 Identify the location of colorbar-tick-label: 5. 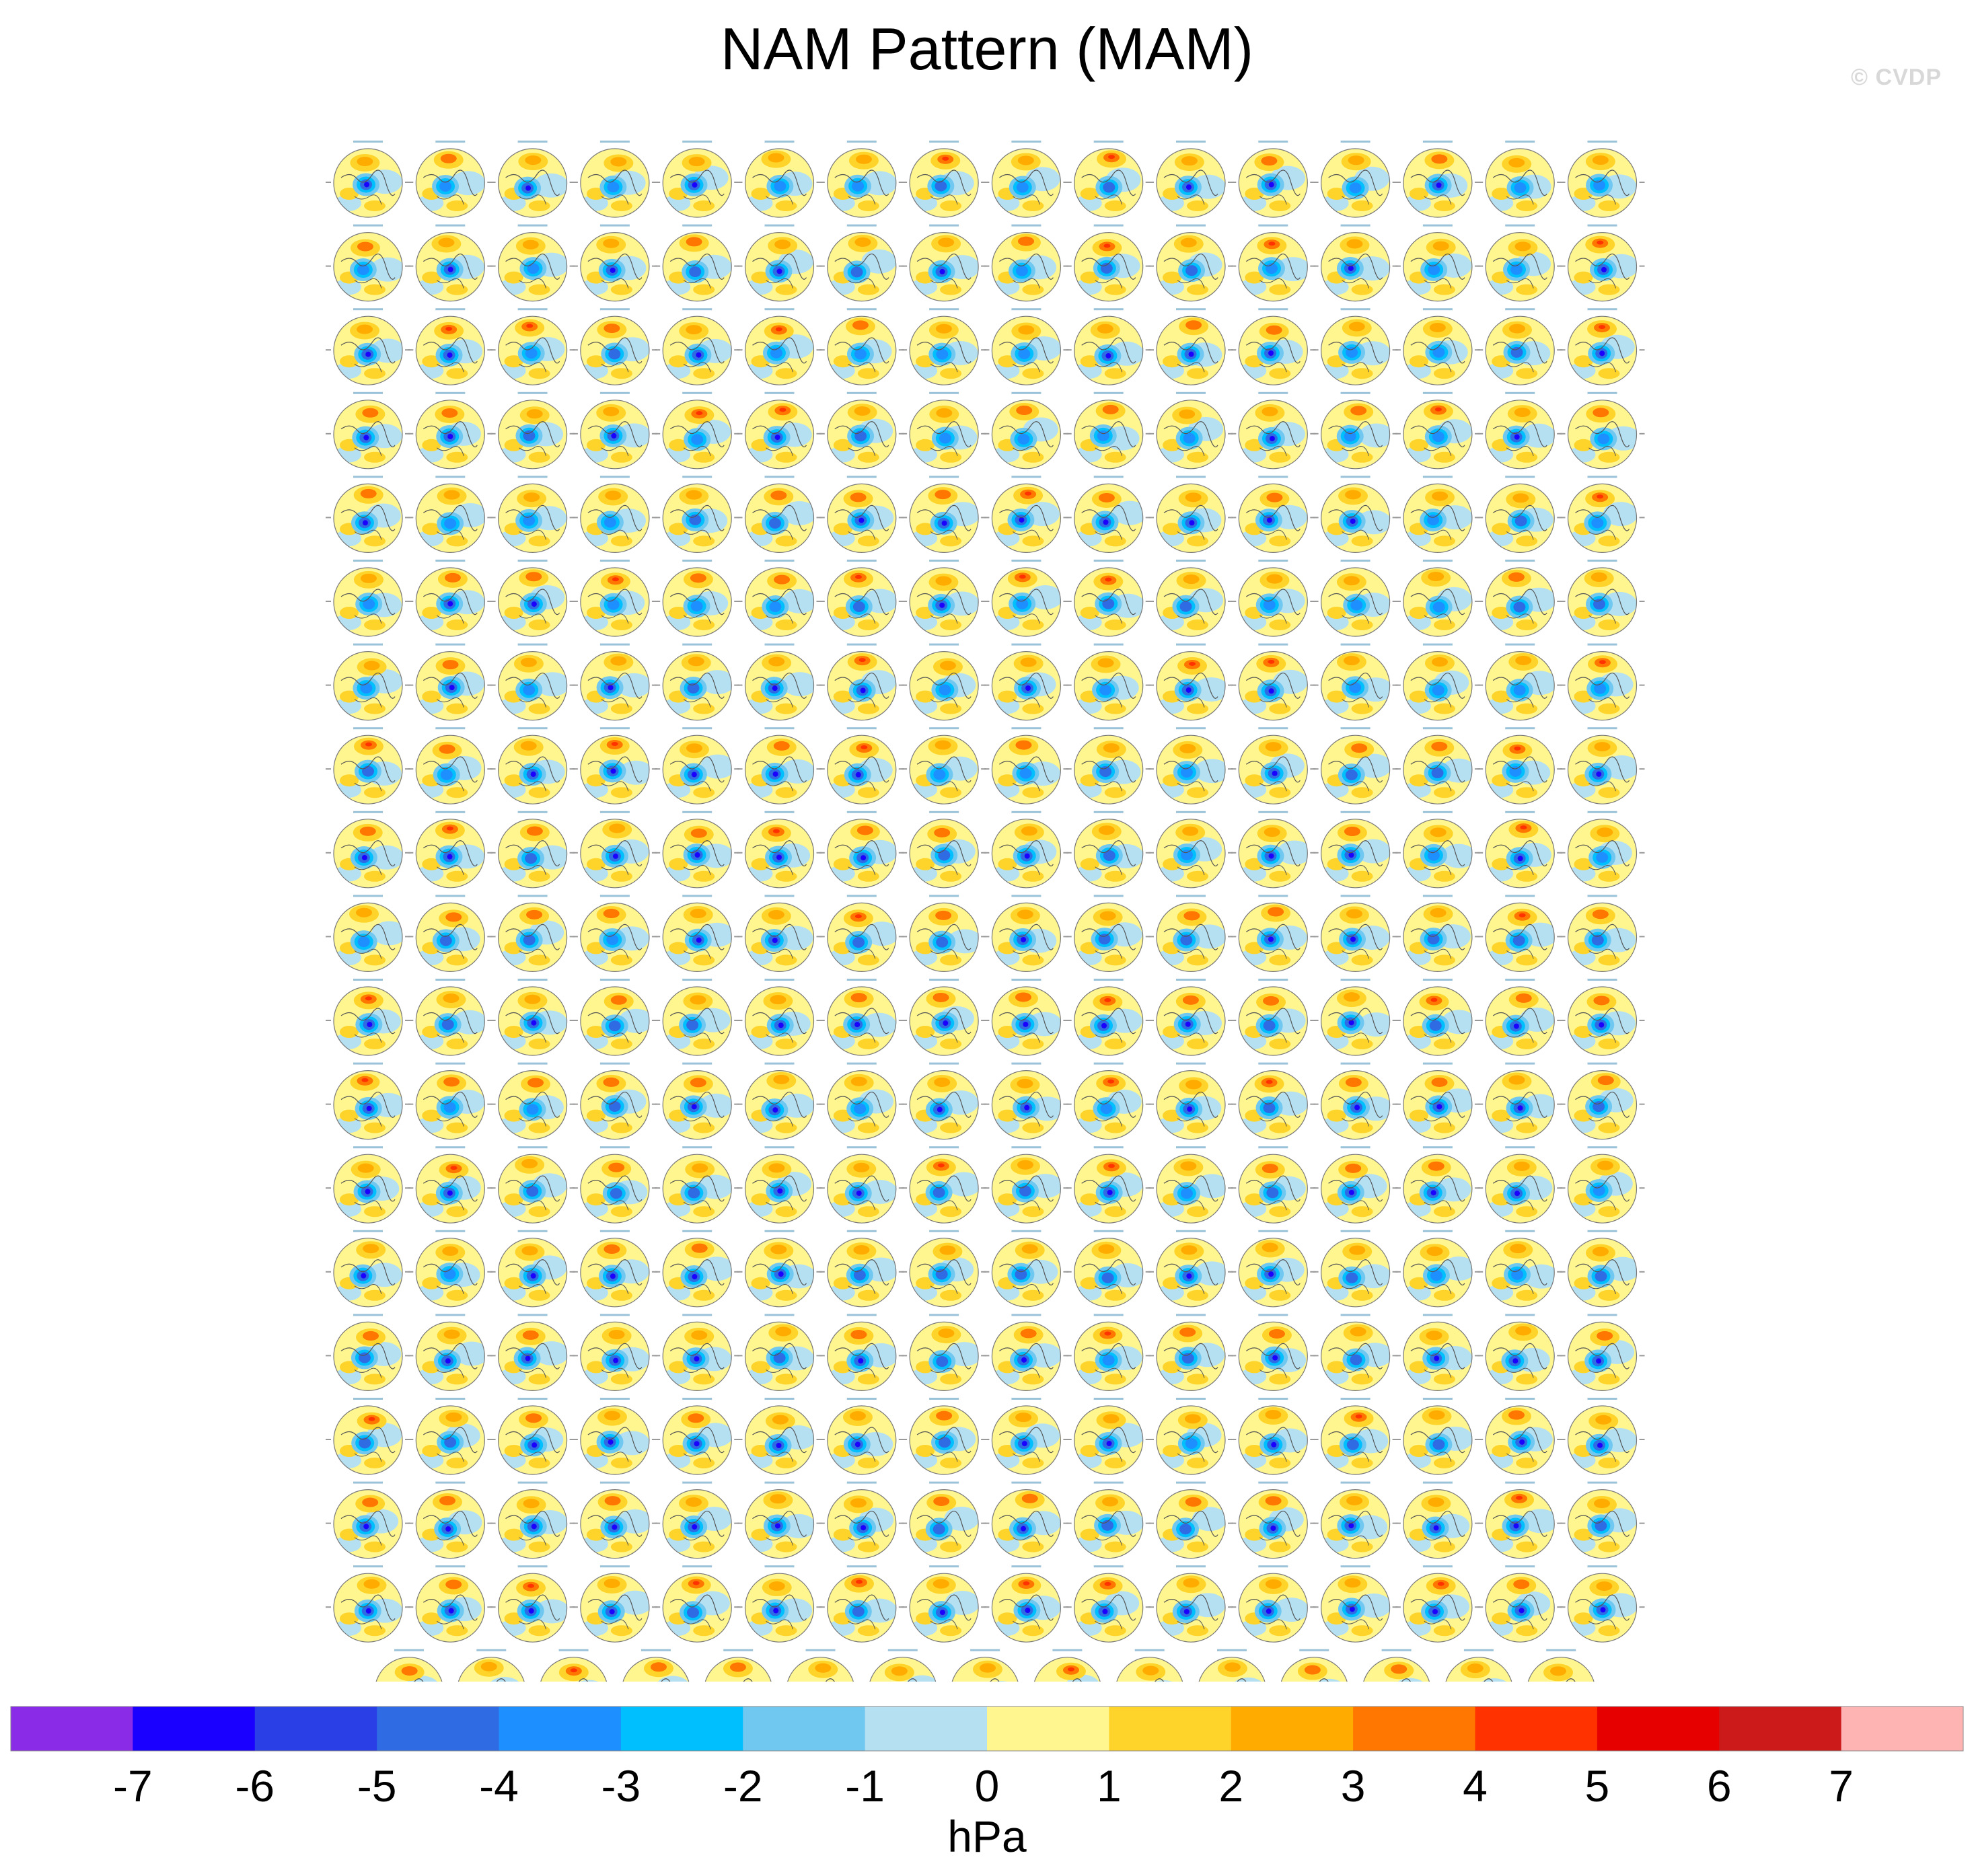
(1598, 1786).